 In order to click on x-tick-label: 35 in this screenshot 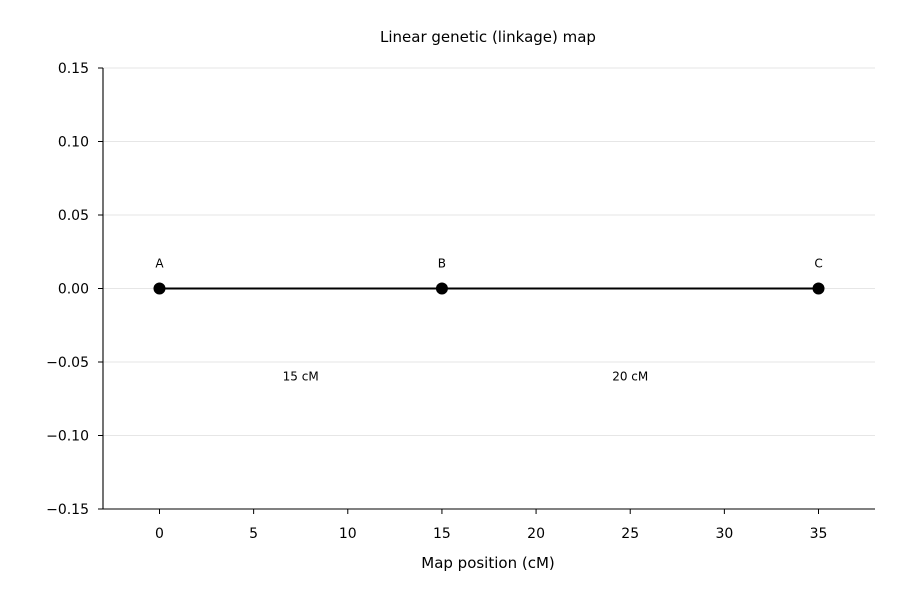, I will do `click(819, 534)`.